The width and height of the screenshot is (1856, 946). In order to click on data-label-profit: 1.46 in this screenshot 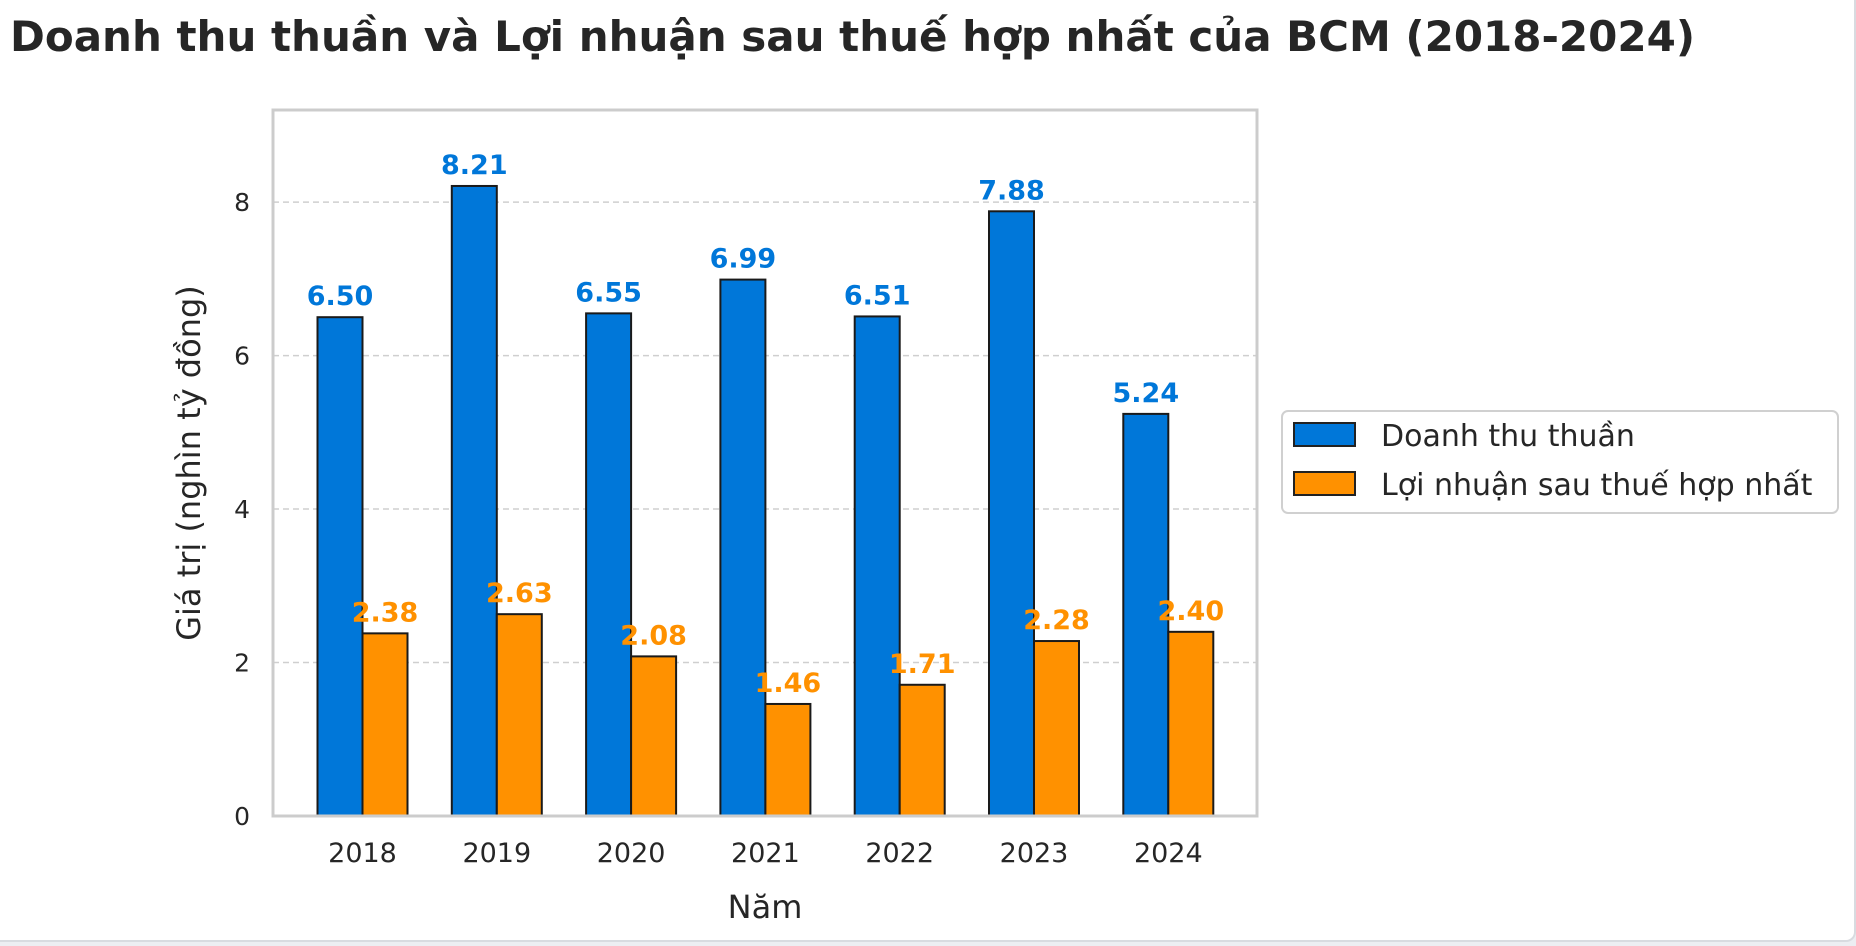, I will do `click(788, 683)`.